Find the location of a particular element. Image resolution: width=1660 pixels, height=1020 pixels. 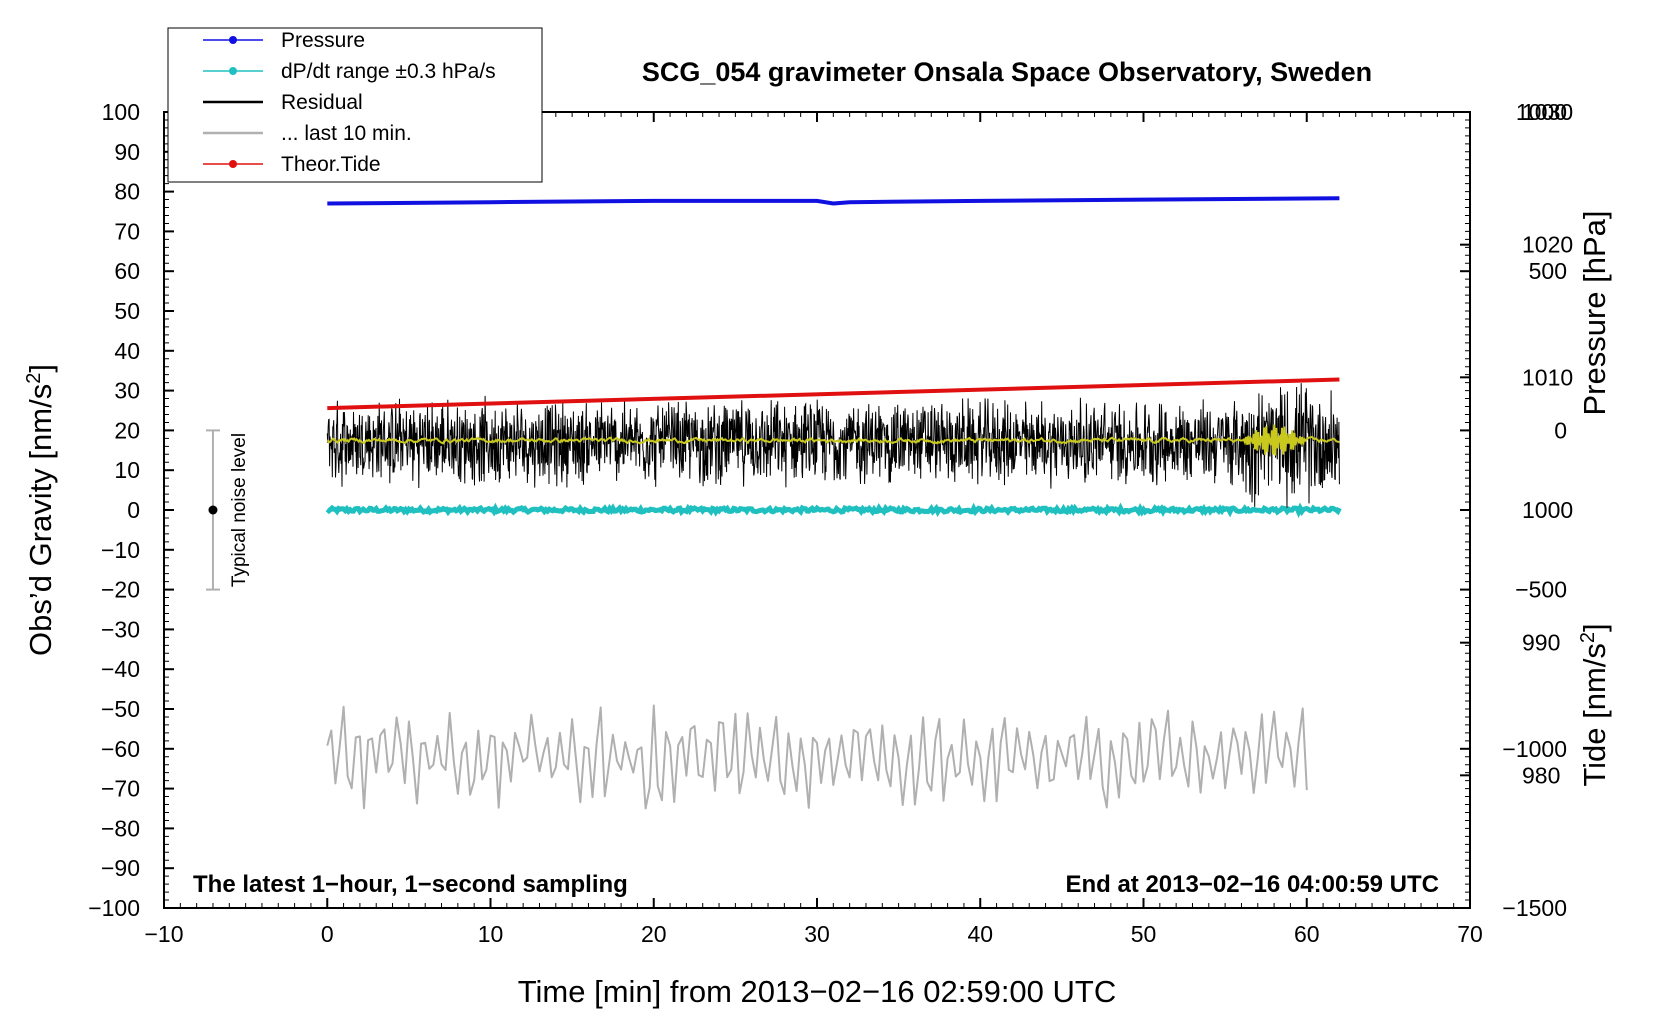

tide-tick-label: 0 is located at coordinates (1560, 430).